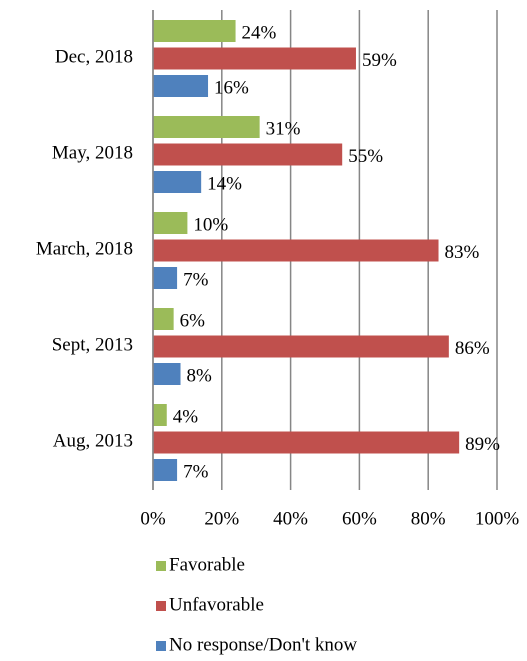  I want to click on data-label: 8%, so click(200, 375).